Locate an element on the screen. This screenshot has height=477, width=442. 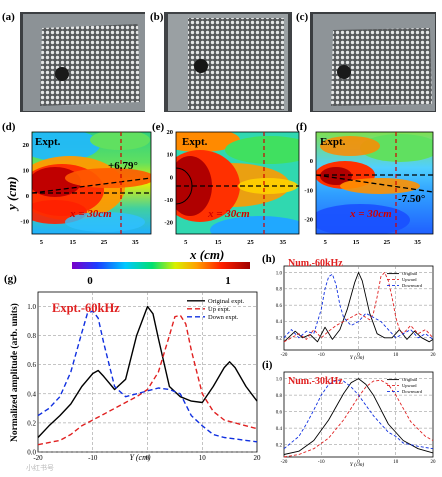
chart-g-legend-label: Original expt. is located at coordinates (226, 301).